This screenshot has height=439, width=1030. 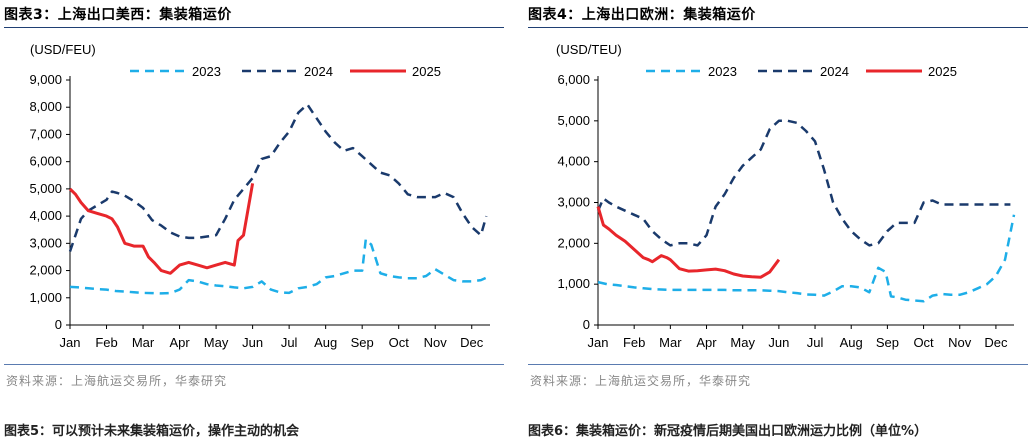 I want to click on y-unit-label: (USD/TEU), so click(x=589, y=49).